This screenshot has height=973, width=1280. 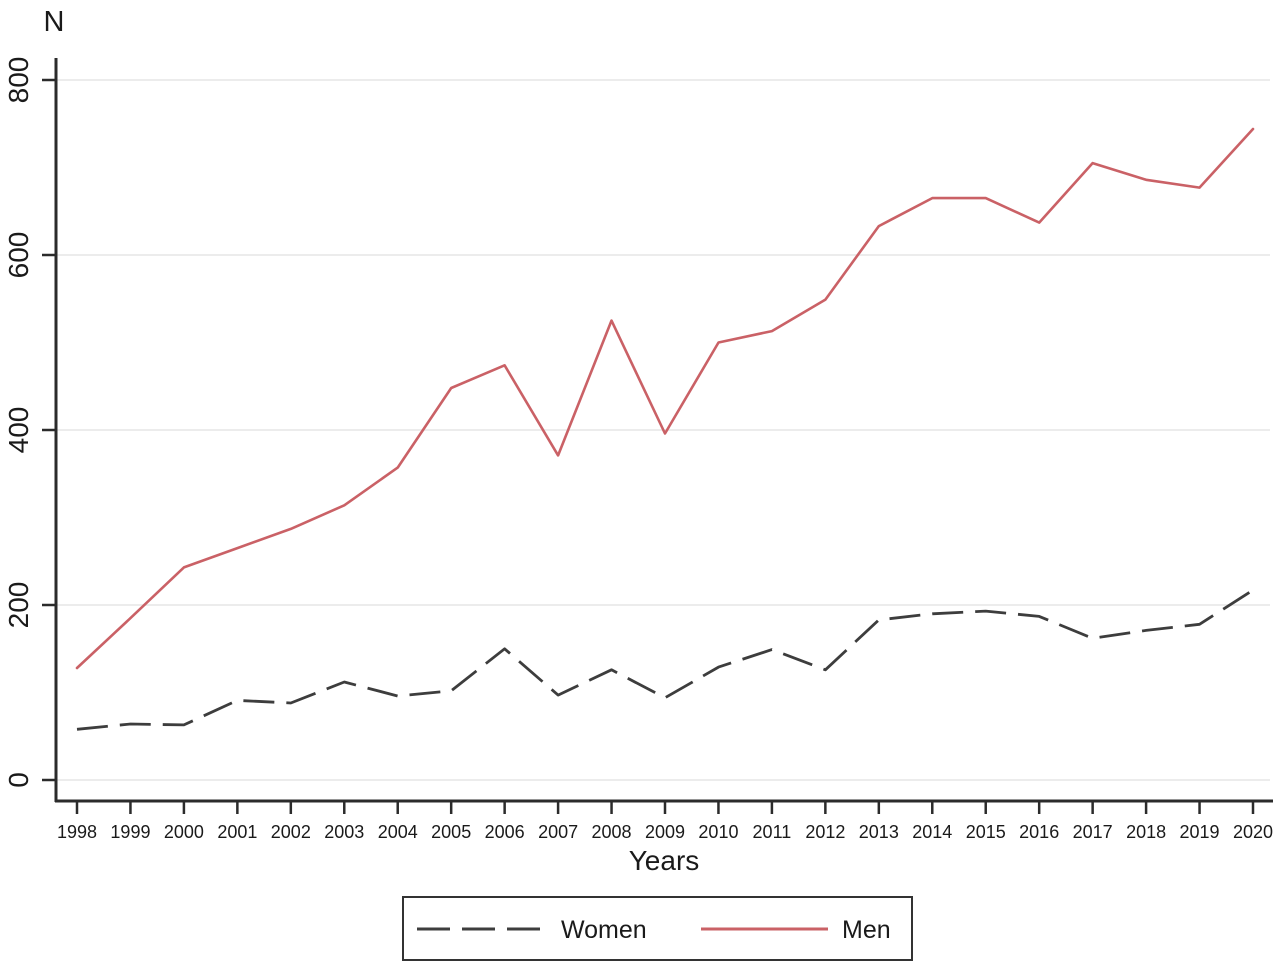 What do you see at coordinates (18, 80) in the screenshot?
I see `y-tick-label-800: 800` at bounding box center [18, 80].